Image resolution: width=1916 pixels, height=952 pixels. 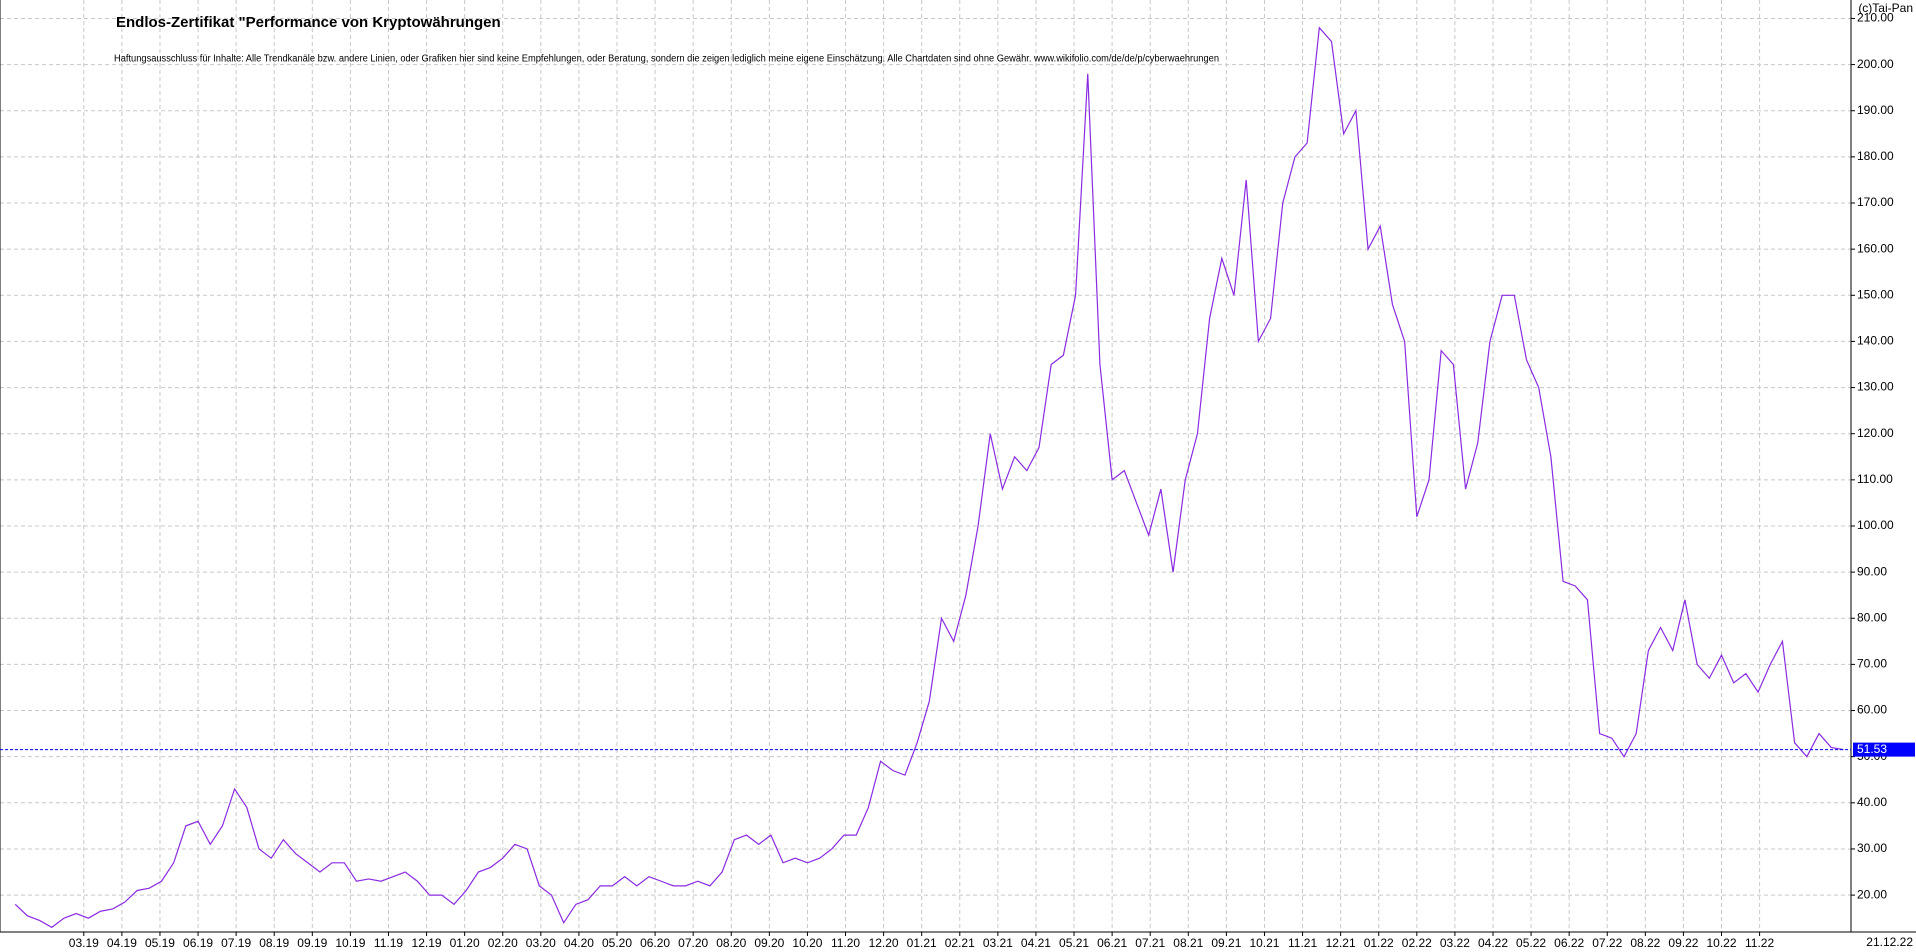 I want to click on x-tick-label: 03.21, so click(x=998, y=943).